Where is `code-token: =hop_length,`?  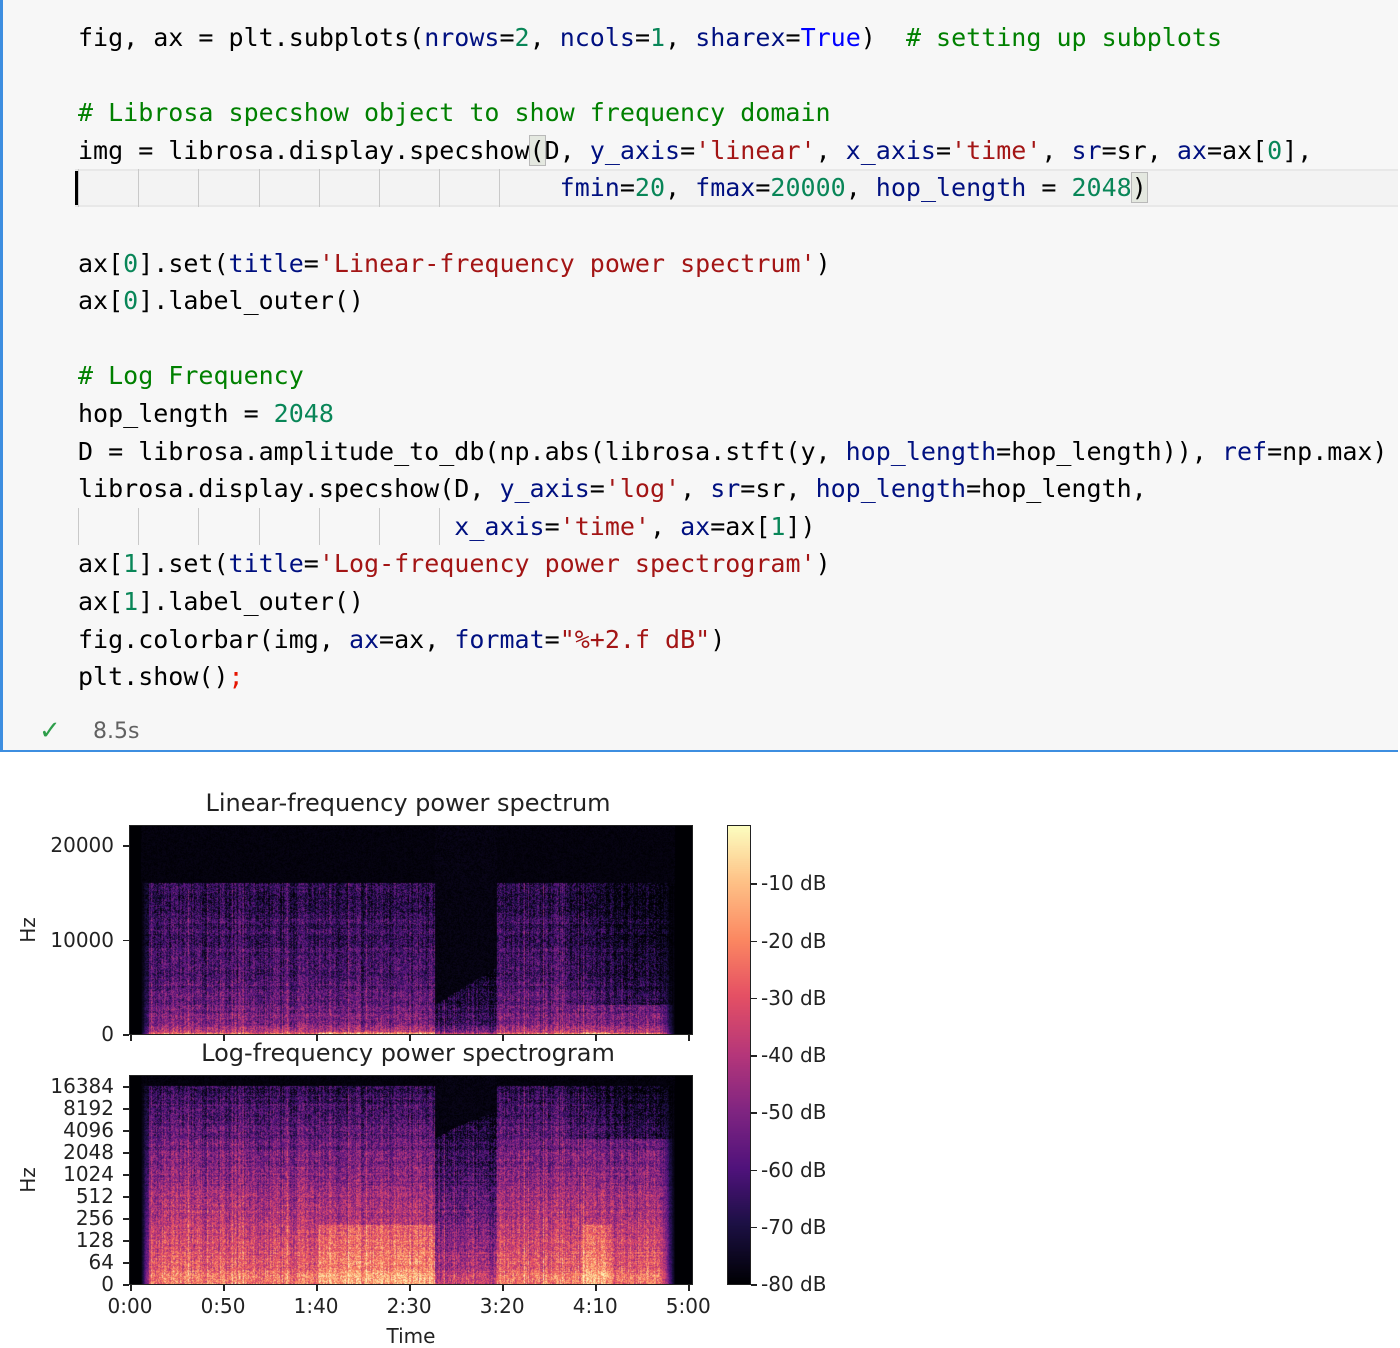 code-token: =hop_length, is located at coordinates (1056, 489).